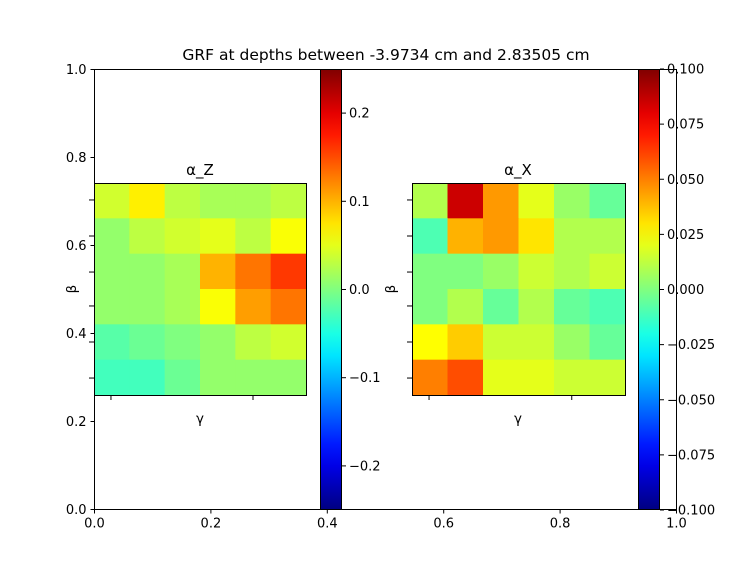 This screenshot has height=573, width=753. I want to click on heatmap-cells-alpha-x, so click(519, 289).